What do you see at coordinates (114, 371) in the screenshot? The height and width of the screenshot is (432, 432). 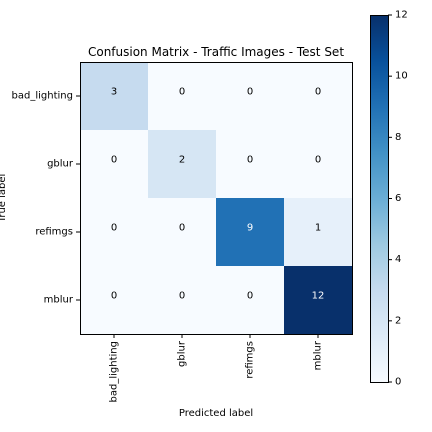 I see `x-tick-label: bad_lighting` at bounding box center [114, 371].